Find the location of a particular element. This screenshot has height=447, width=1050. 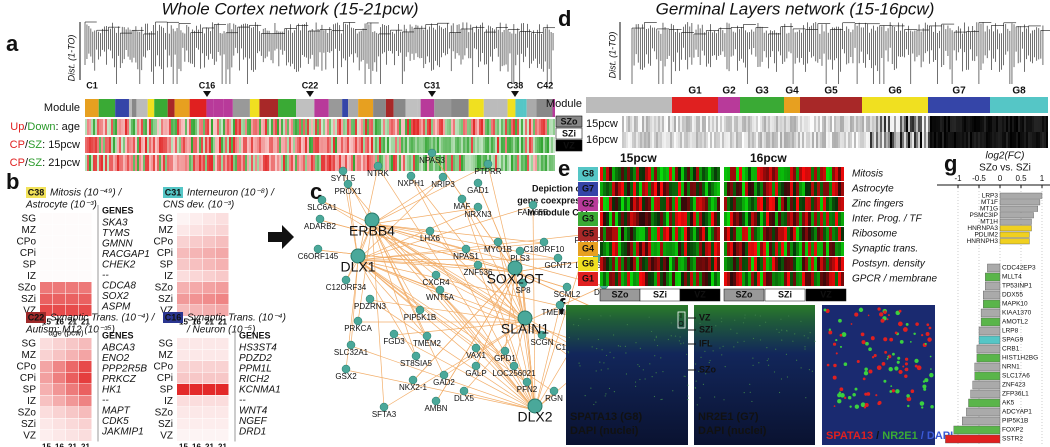

layer-label: VZ is located at coordinates (29, 435).